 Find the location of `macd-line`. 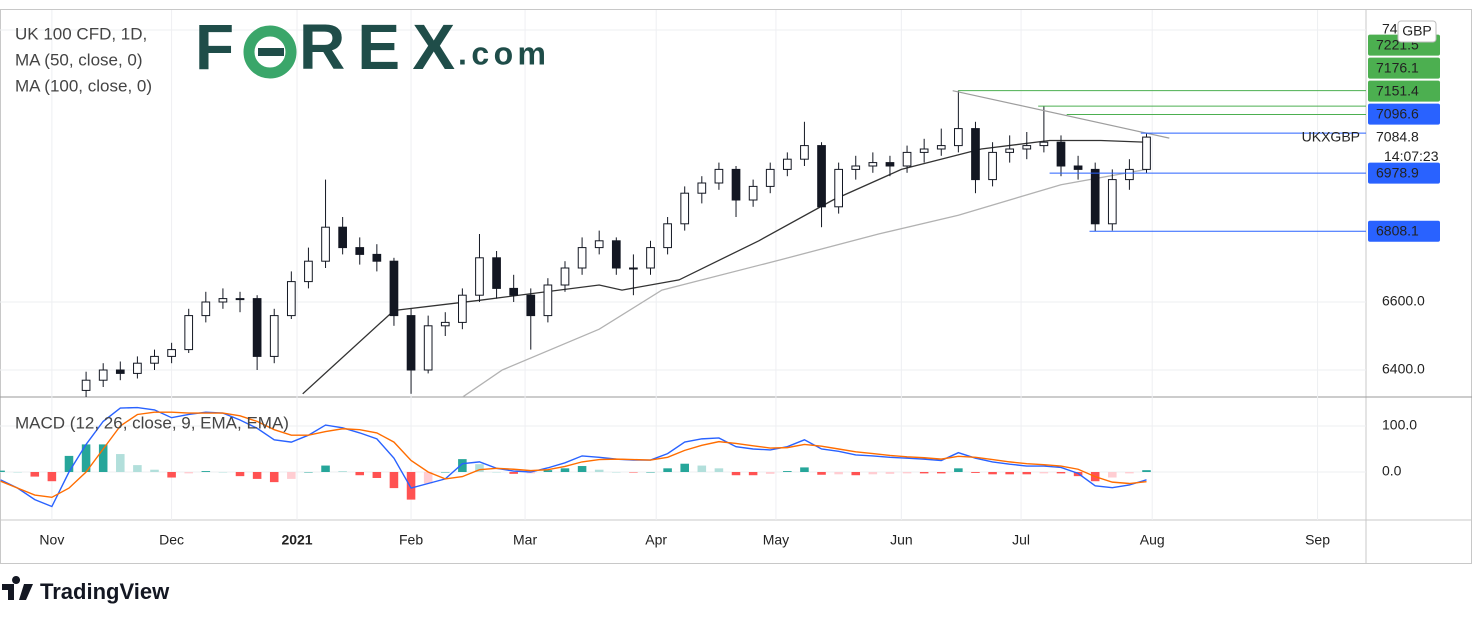

macd-line is located at coordinates (573, 457).